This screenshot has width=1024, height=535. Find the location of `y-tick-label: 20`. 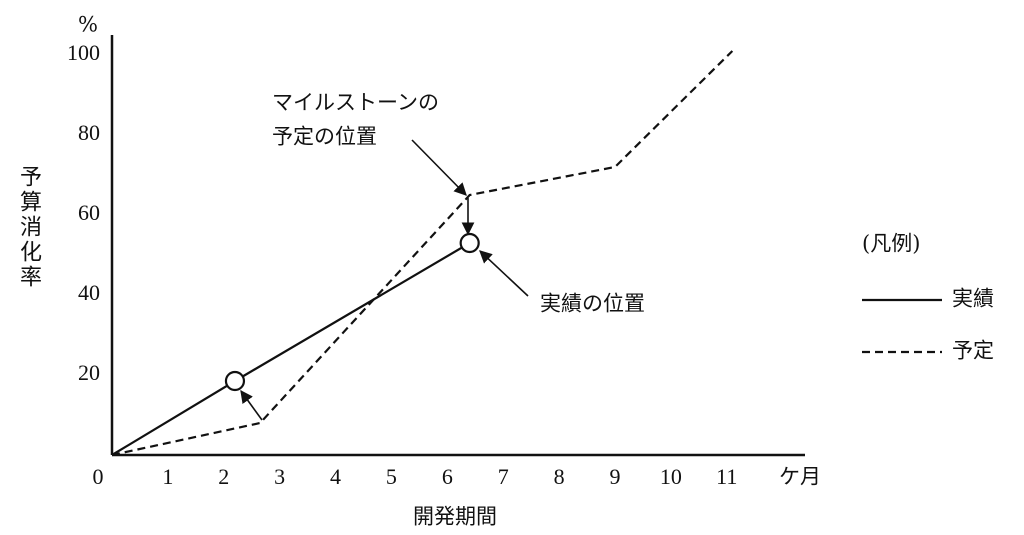

y-tick-label: 20 is located at coordinates (89, 372).